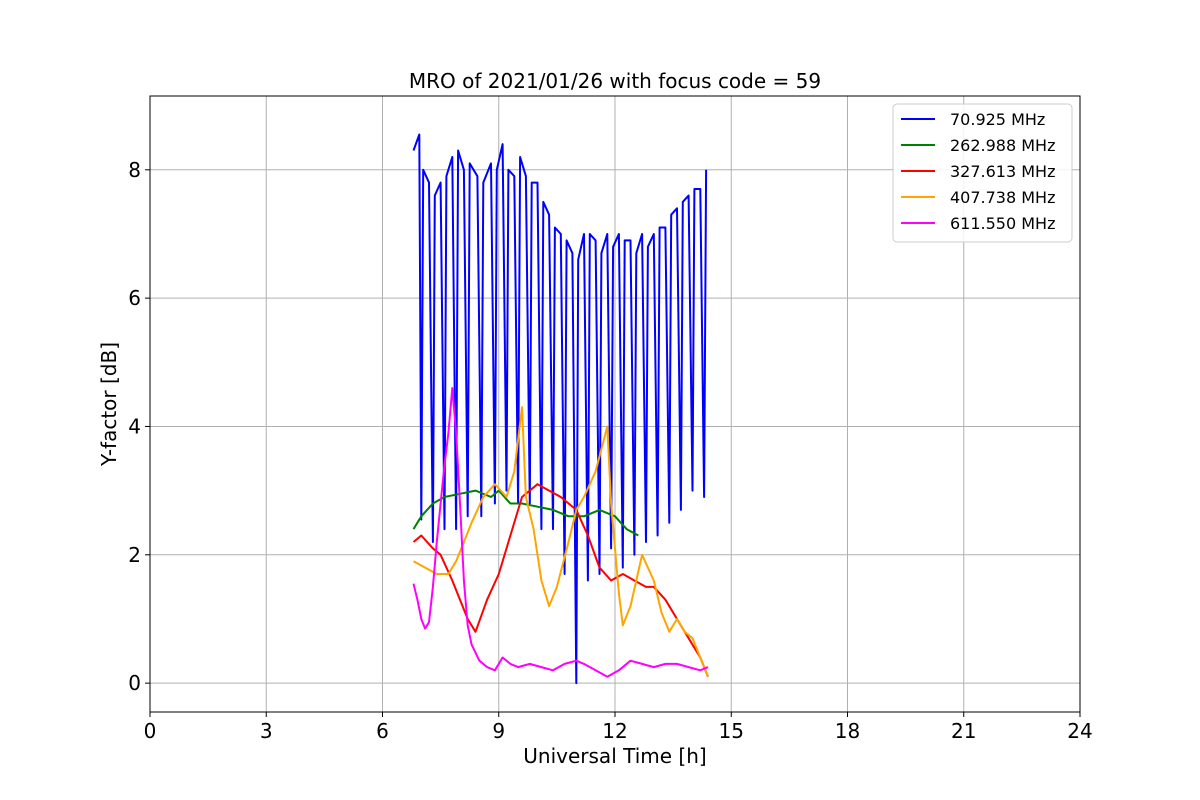 The image size is (1200, 800). Describe the element at coordinates (134, 683) in the screenshot. I see `y-tick-label: 0` at that location.